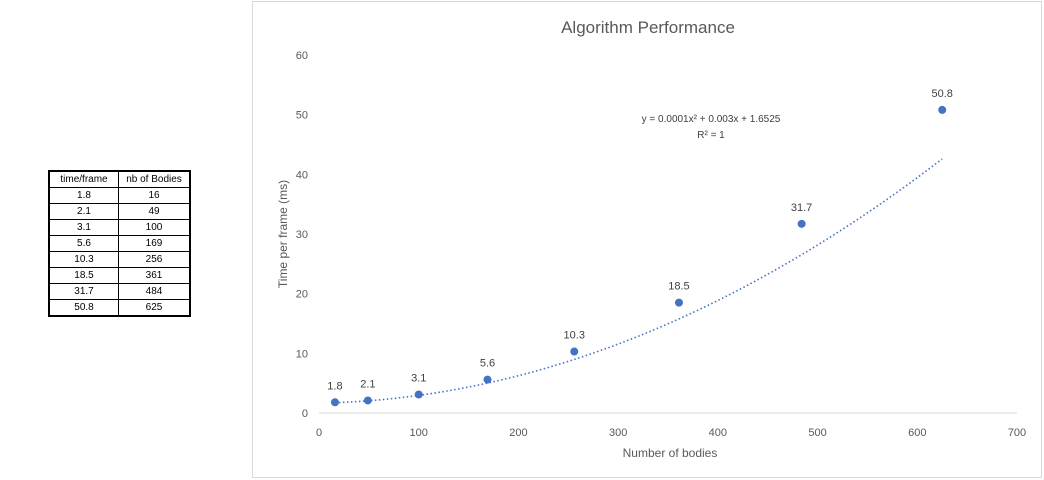 This screenshot has width=1044, height=480. What do you see at coordinates (302, 175) in the screenshot?
I see `y-tick-label: 40` at bounding box center [302, 175].